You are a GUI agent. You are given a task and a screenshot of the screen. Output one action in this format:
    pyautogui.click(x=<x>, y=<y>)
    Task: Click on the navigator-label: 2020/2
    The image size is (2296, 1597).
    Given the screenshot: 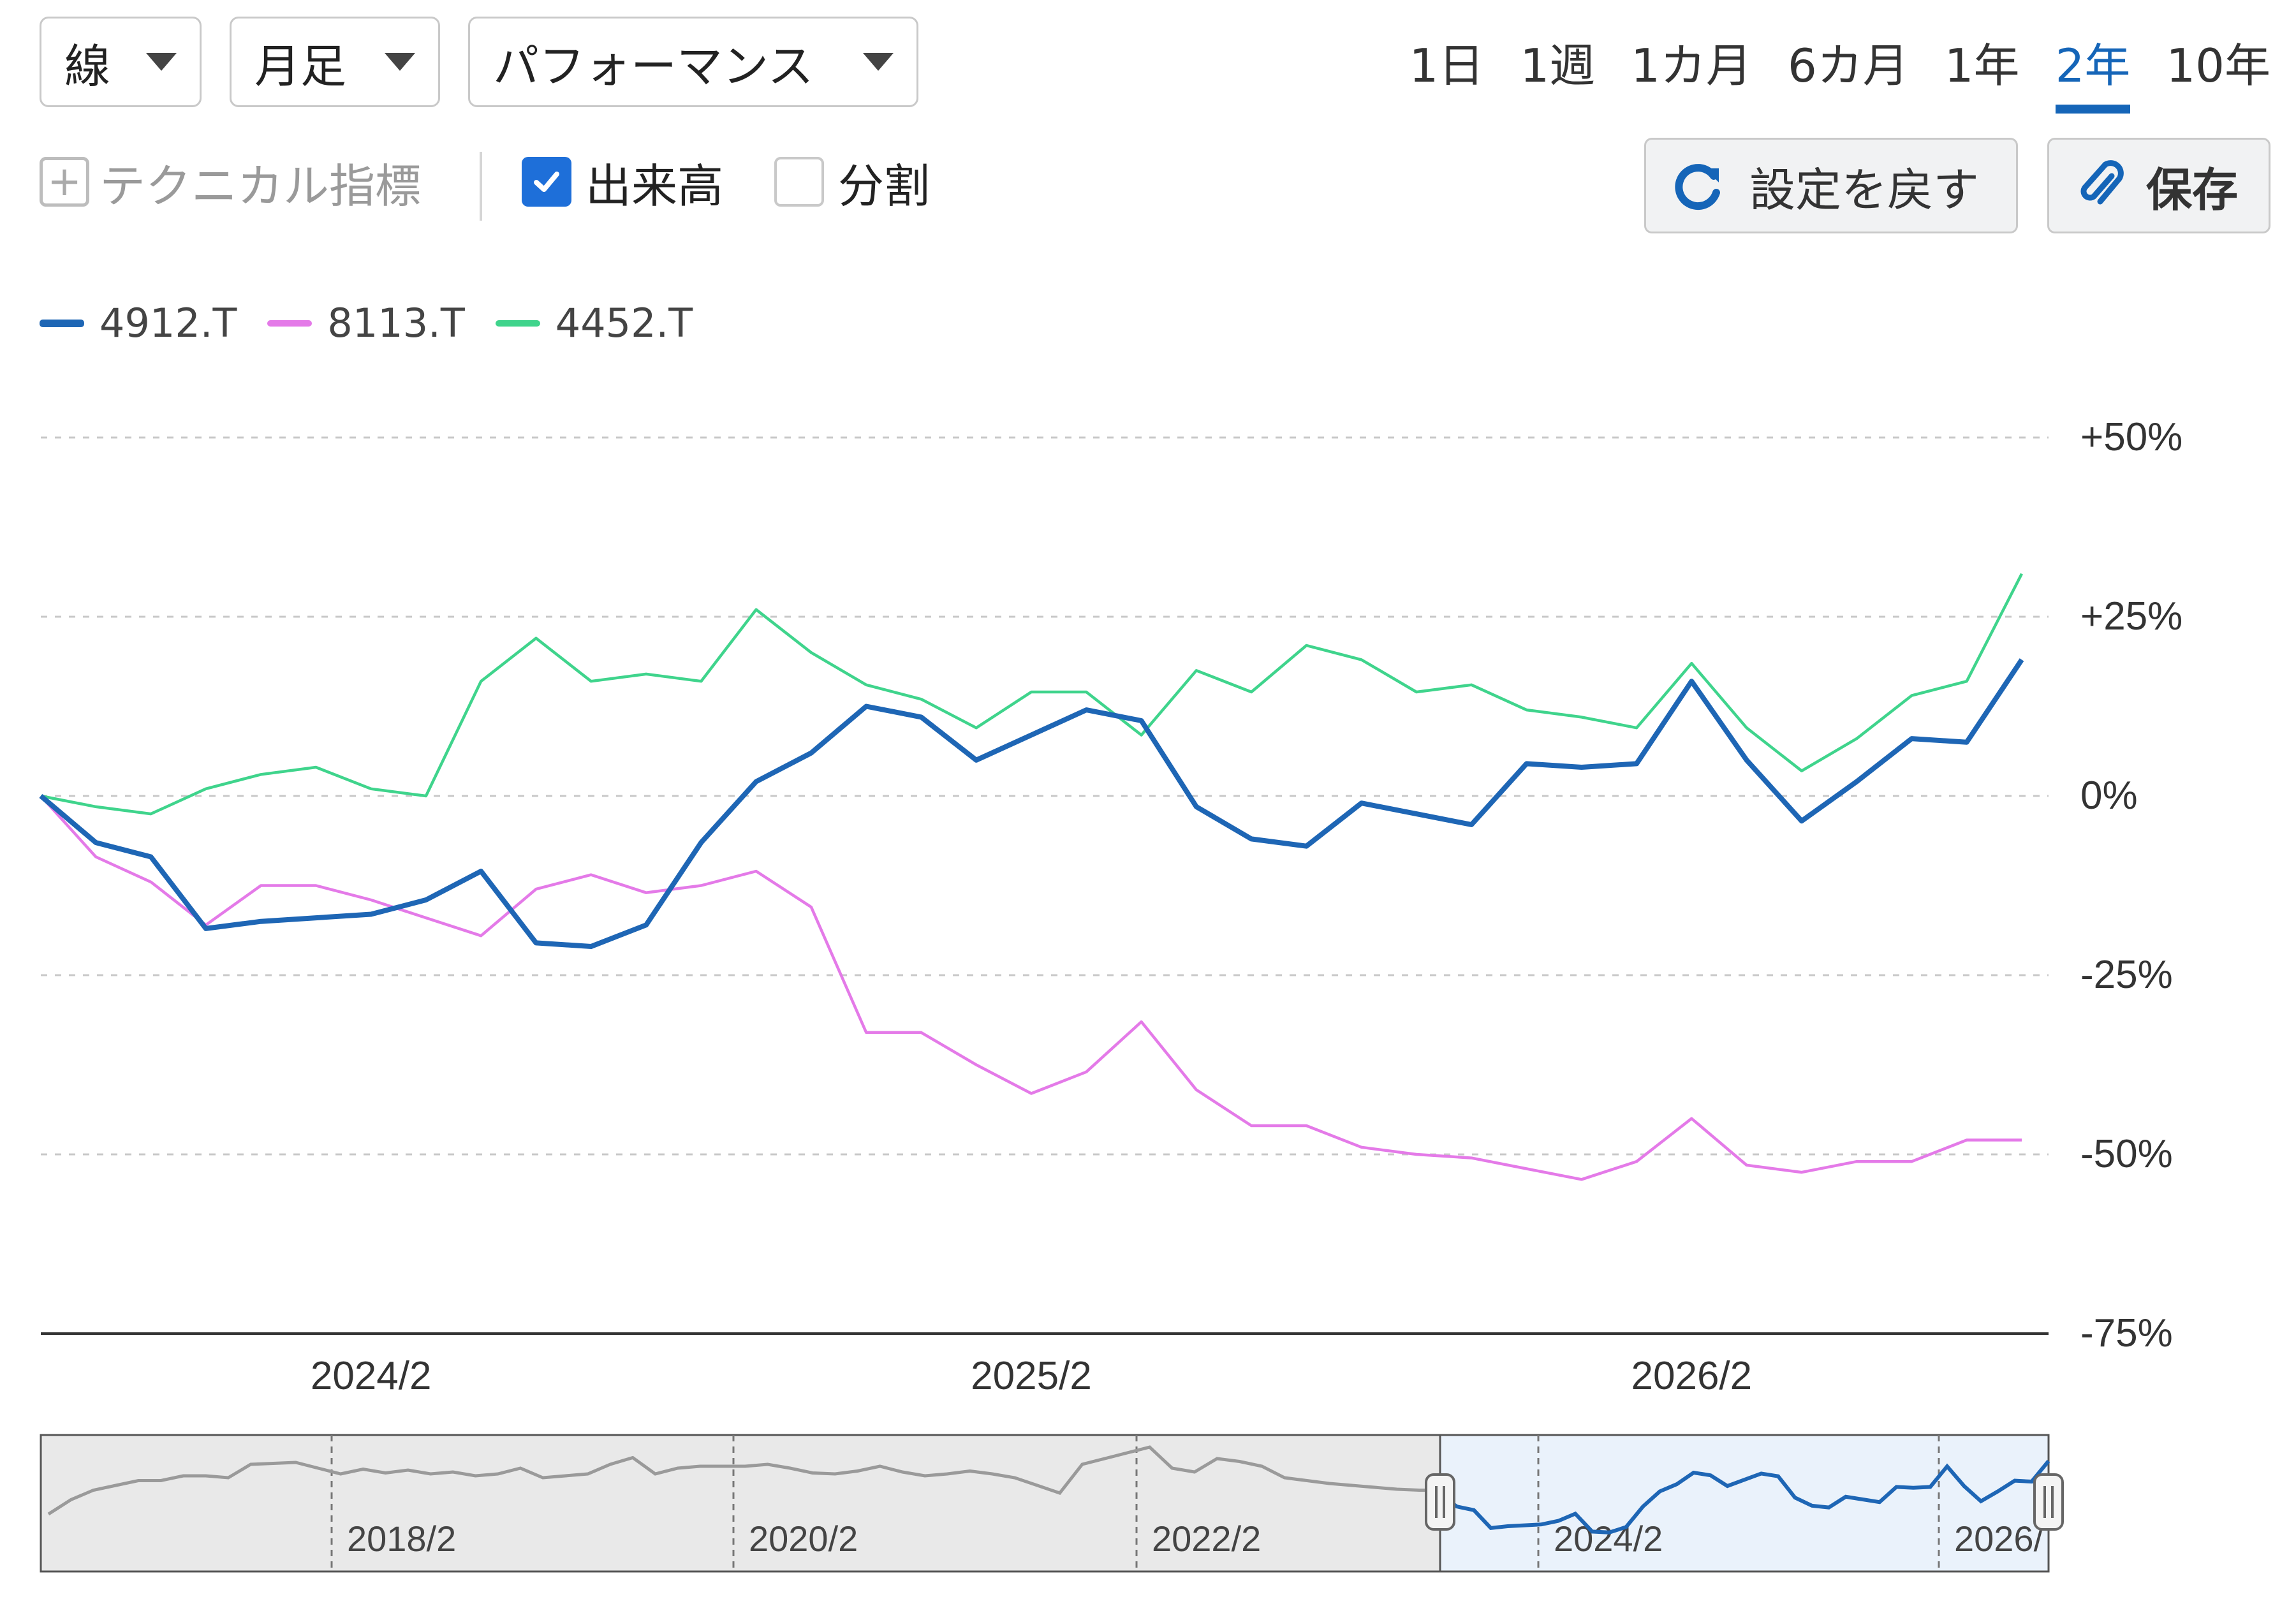 What is the action you would take?
    pyautogui.click(x=803, y=1539)
    